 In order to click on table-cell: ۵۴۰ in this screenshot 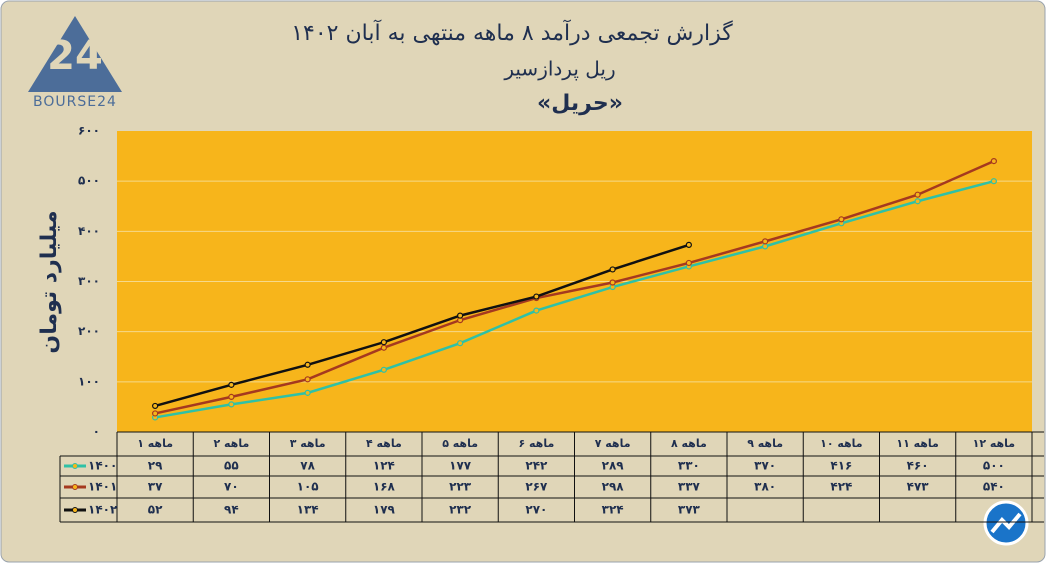, I will do `click(994, 487)`.